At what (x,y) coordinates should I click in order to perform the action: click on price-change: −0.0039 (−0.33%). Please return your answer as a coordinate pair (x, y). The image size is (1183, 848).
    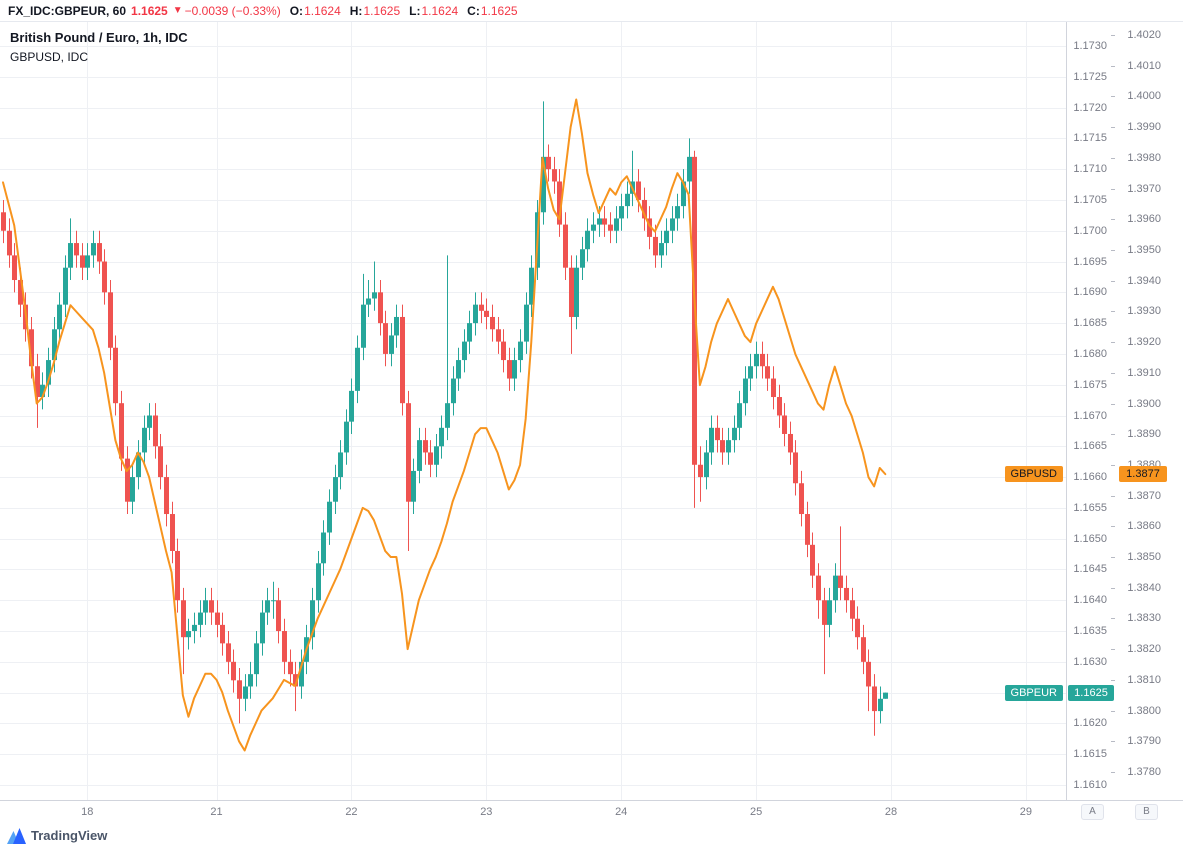
    Looking at the image, I should click on (232, 10).